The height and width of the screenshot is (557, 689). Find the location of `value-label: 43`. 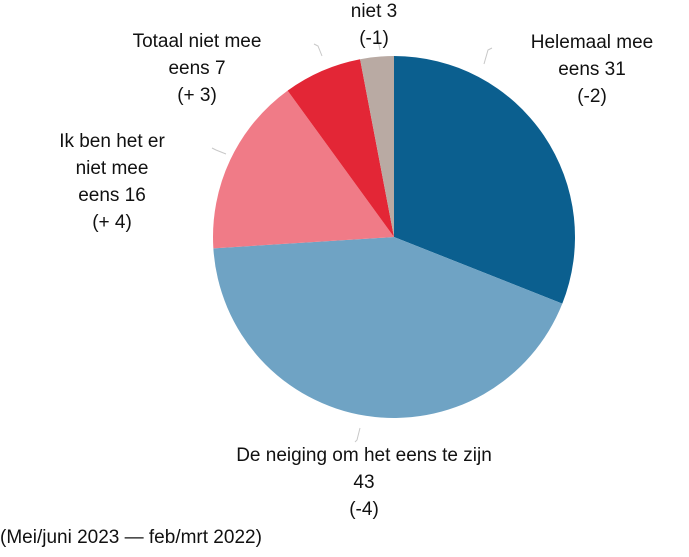

value-label: 43 is located at coordinates (364, 482).